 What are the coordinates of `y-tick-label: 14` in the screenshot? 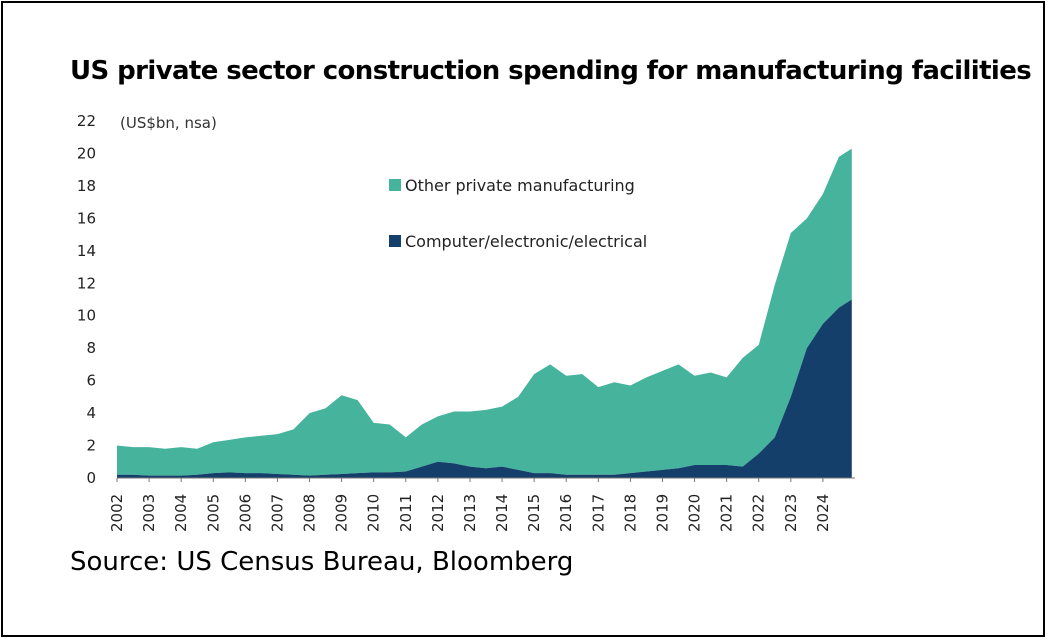 It's located at (86, 251).